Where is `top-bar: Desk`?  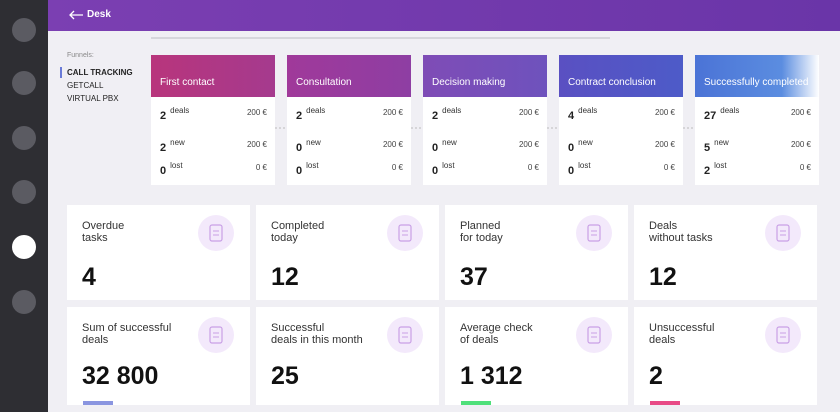
top-bar: Desk is located at coordinates (444, 15).